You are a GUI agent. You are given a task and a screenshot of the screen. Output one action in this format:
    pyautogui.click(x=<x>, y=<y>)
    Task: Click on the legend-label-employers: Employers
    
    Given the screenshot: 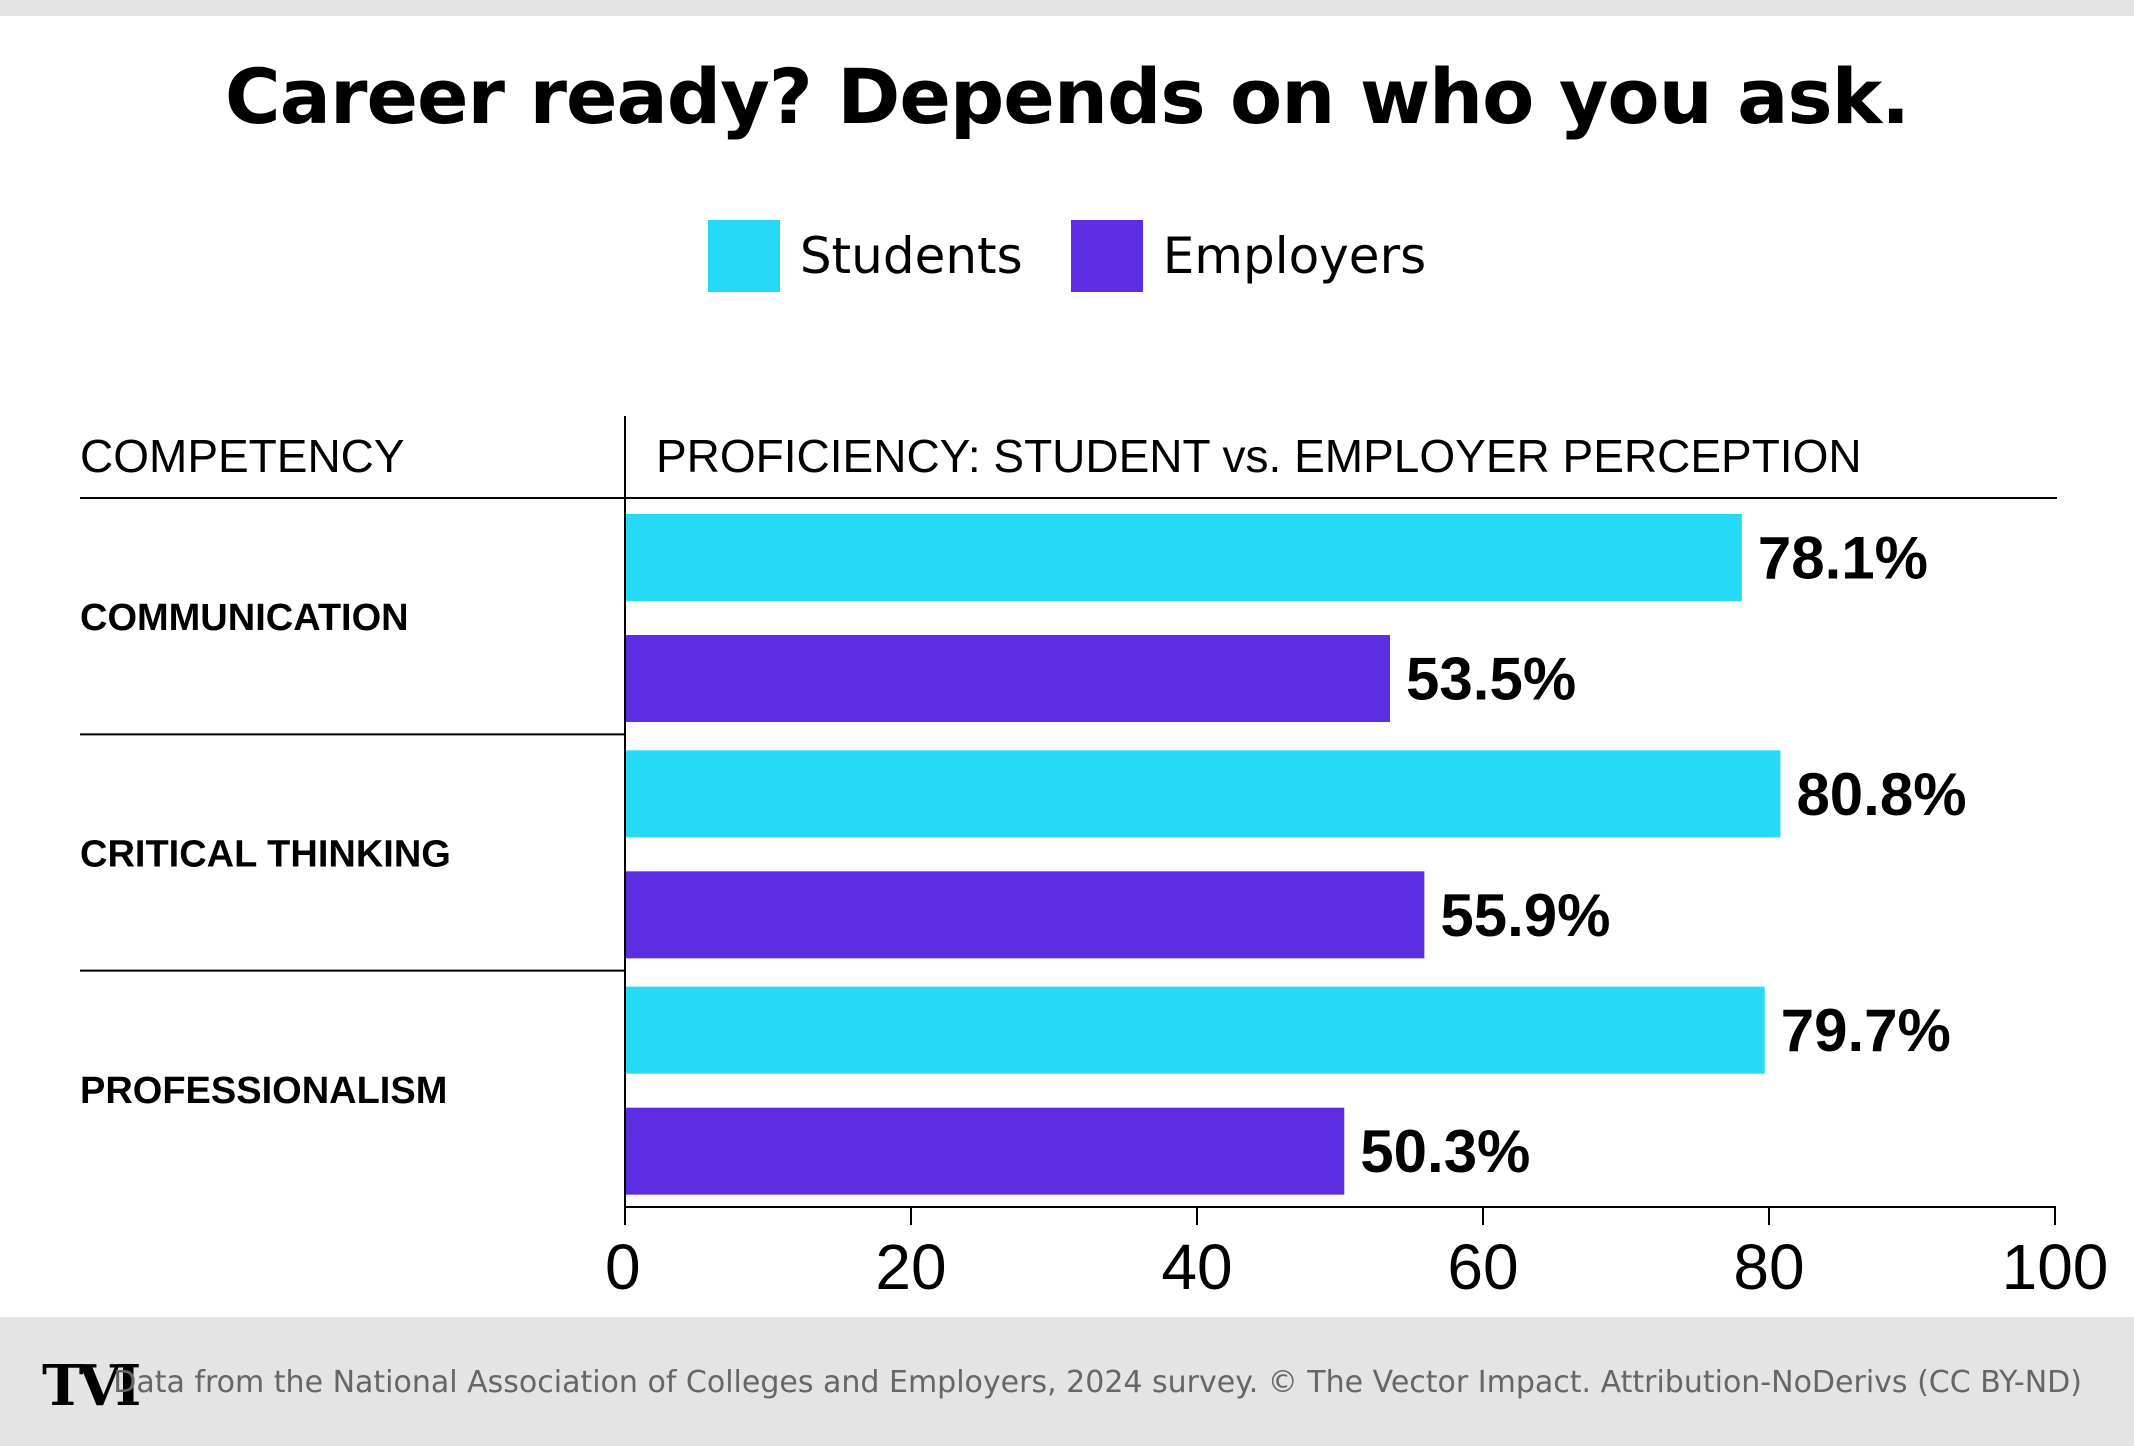 What is the action you would take?
    pyautogui.click(x=1294, y=256)
    